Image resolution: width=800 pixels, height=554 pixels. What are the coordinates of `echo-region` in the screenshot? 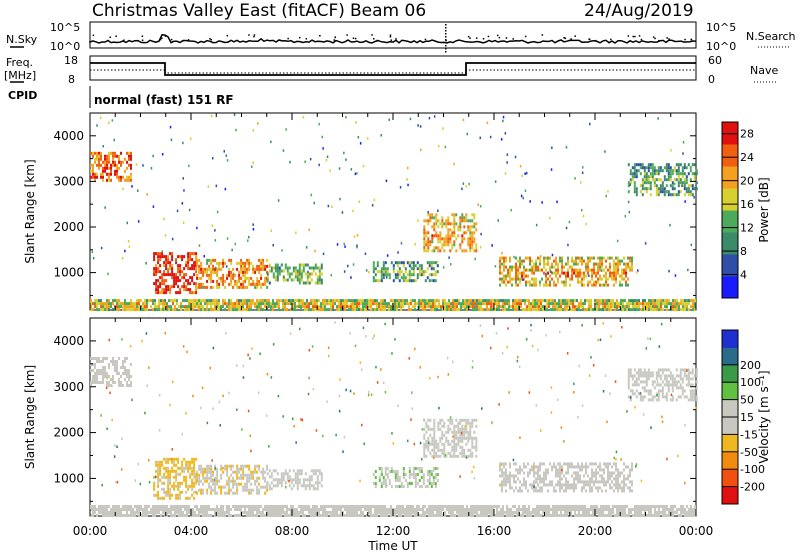 It's located at (450, 233).